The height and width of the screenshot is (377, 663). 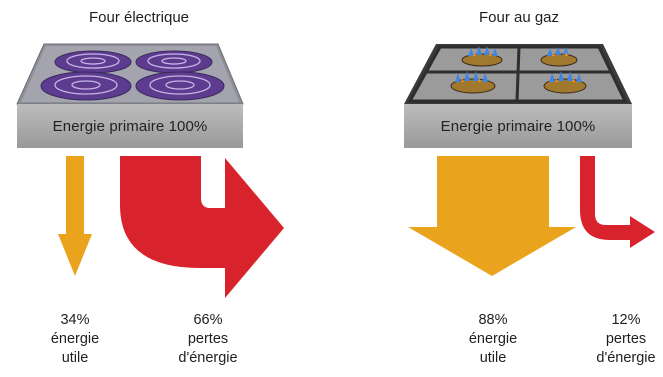 I want to click on gas-oven-title: Four au gaz, so click(x=519, y=17).